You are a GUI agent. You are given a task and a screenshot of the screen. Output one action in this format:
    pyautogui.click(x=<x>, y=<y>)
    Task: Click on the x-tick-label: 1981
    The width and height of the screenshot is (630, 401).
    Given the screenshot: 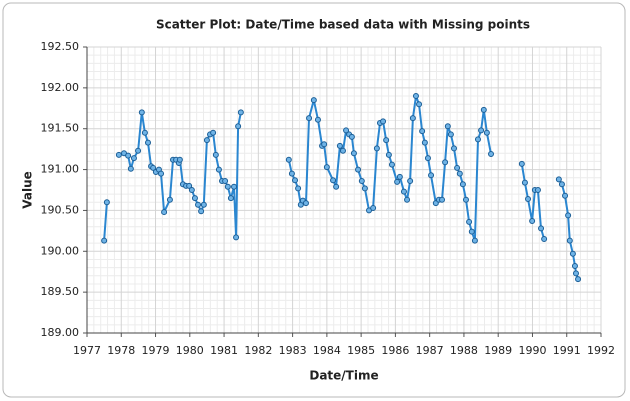 What is the action you would take?
    pyautogui.click(x=224, y=350)
    